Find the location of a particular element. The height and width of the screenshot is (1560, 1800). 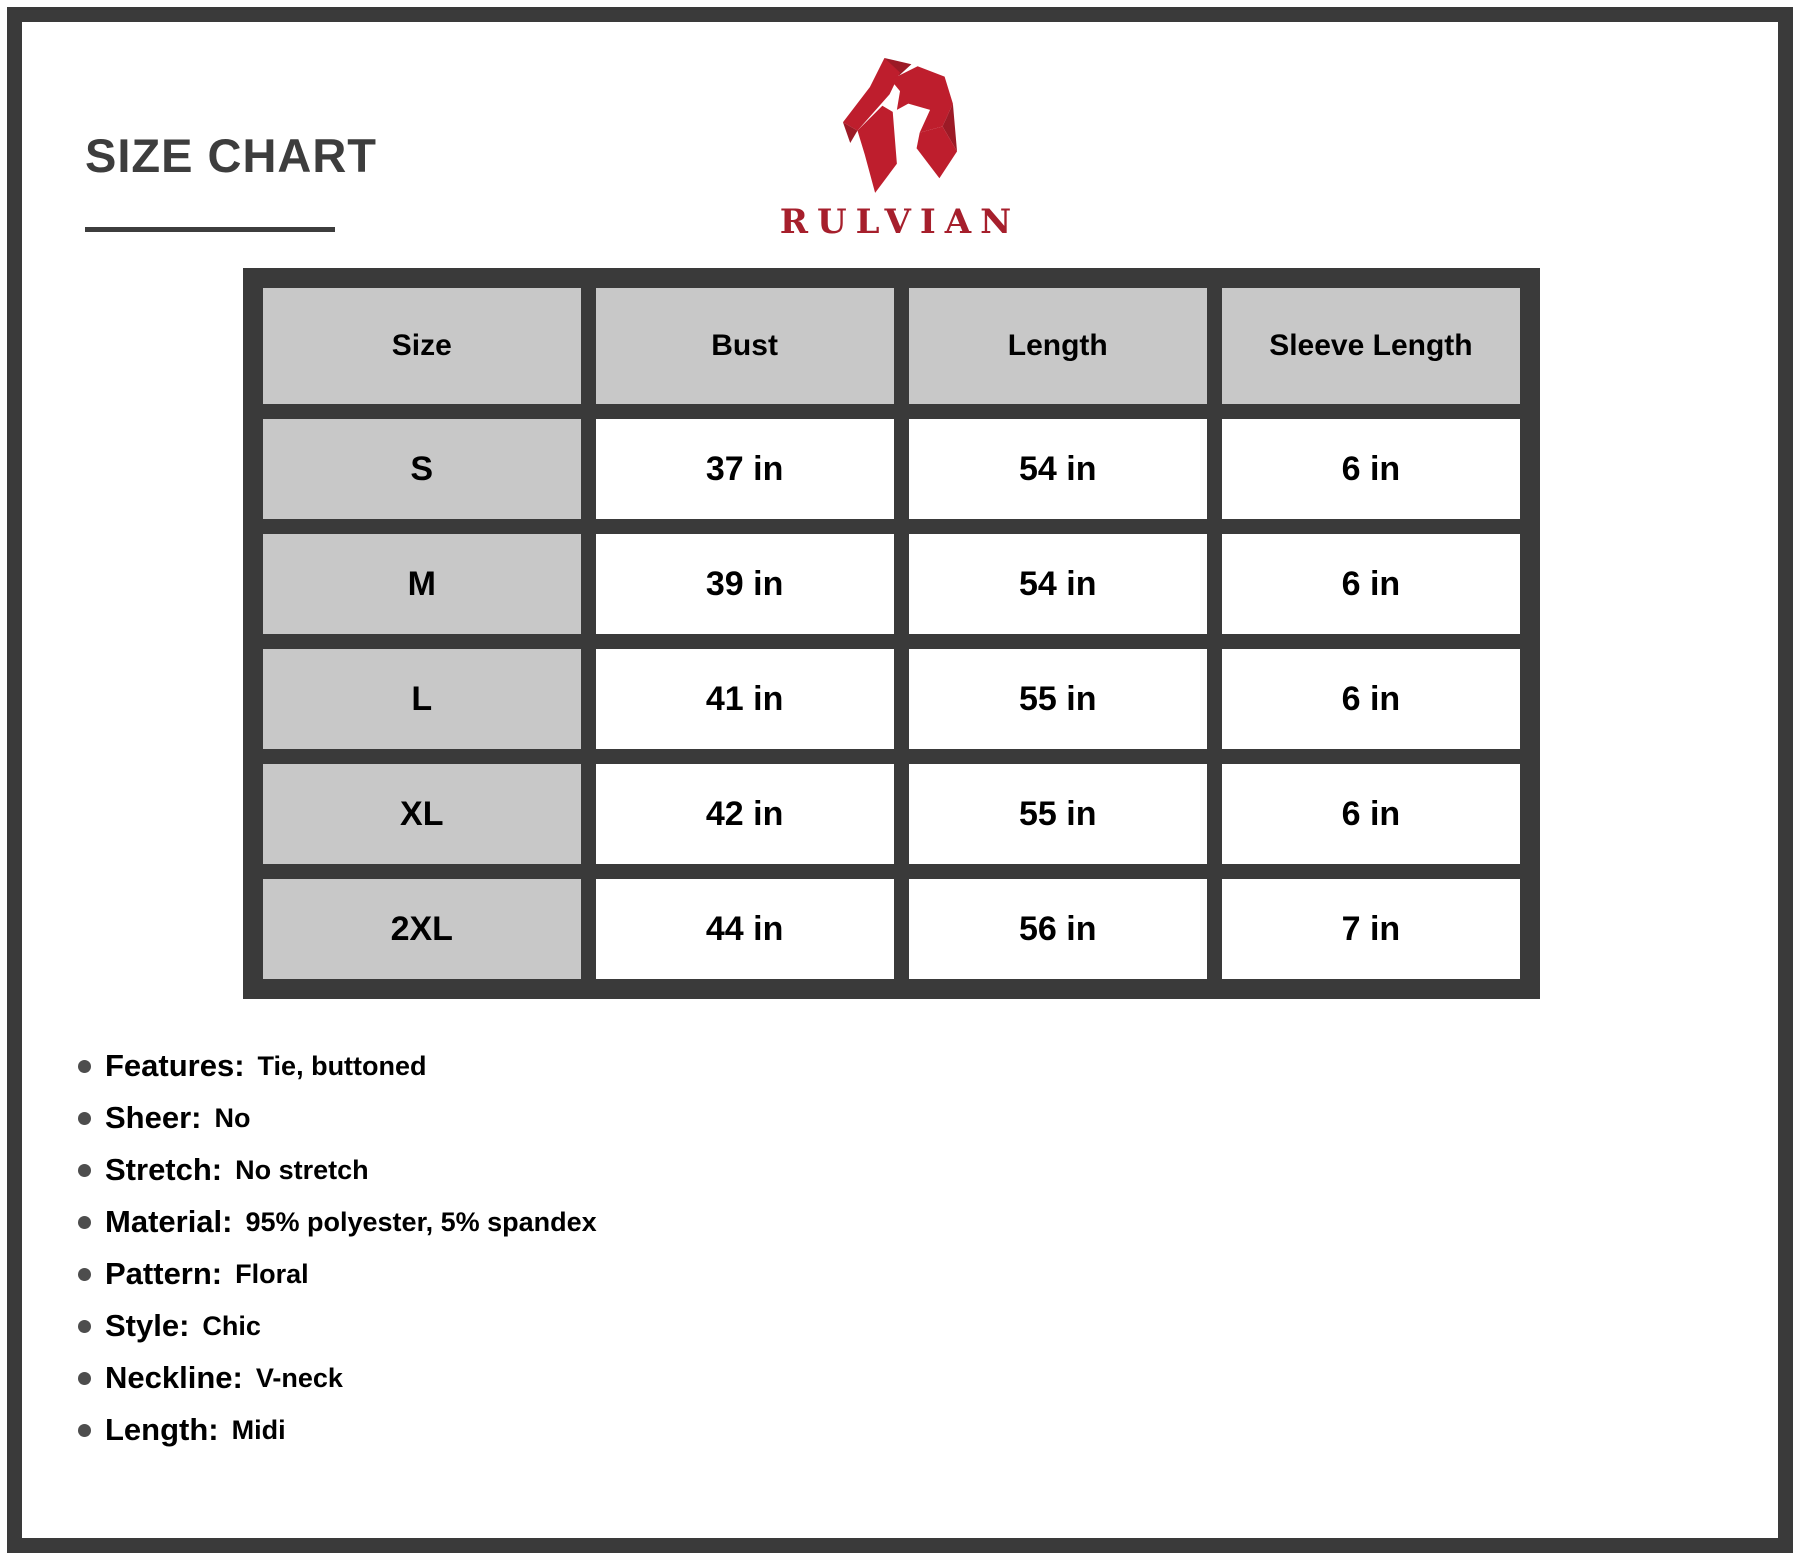

cell-bust: 39 in is located at coordinates (744, 584).